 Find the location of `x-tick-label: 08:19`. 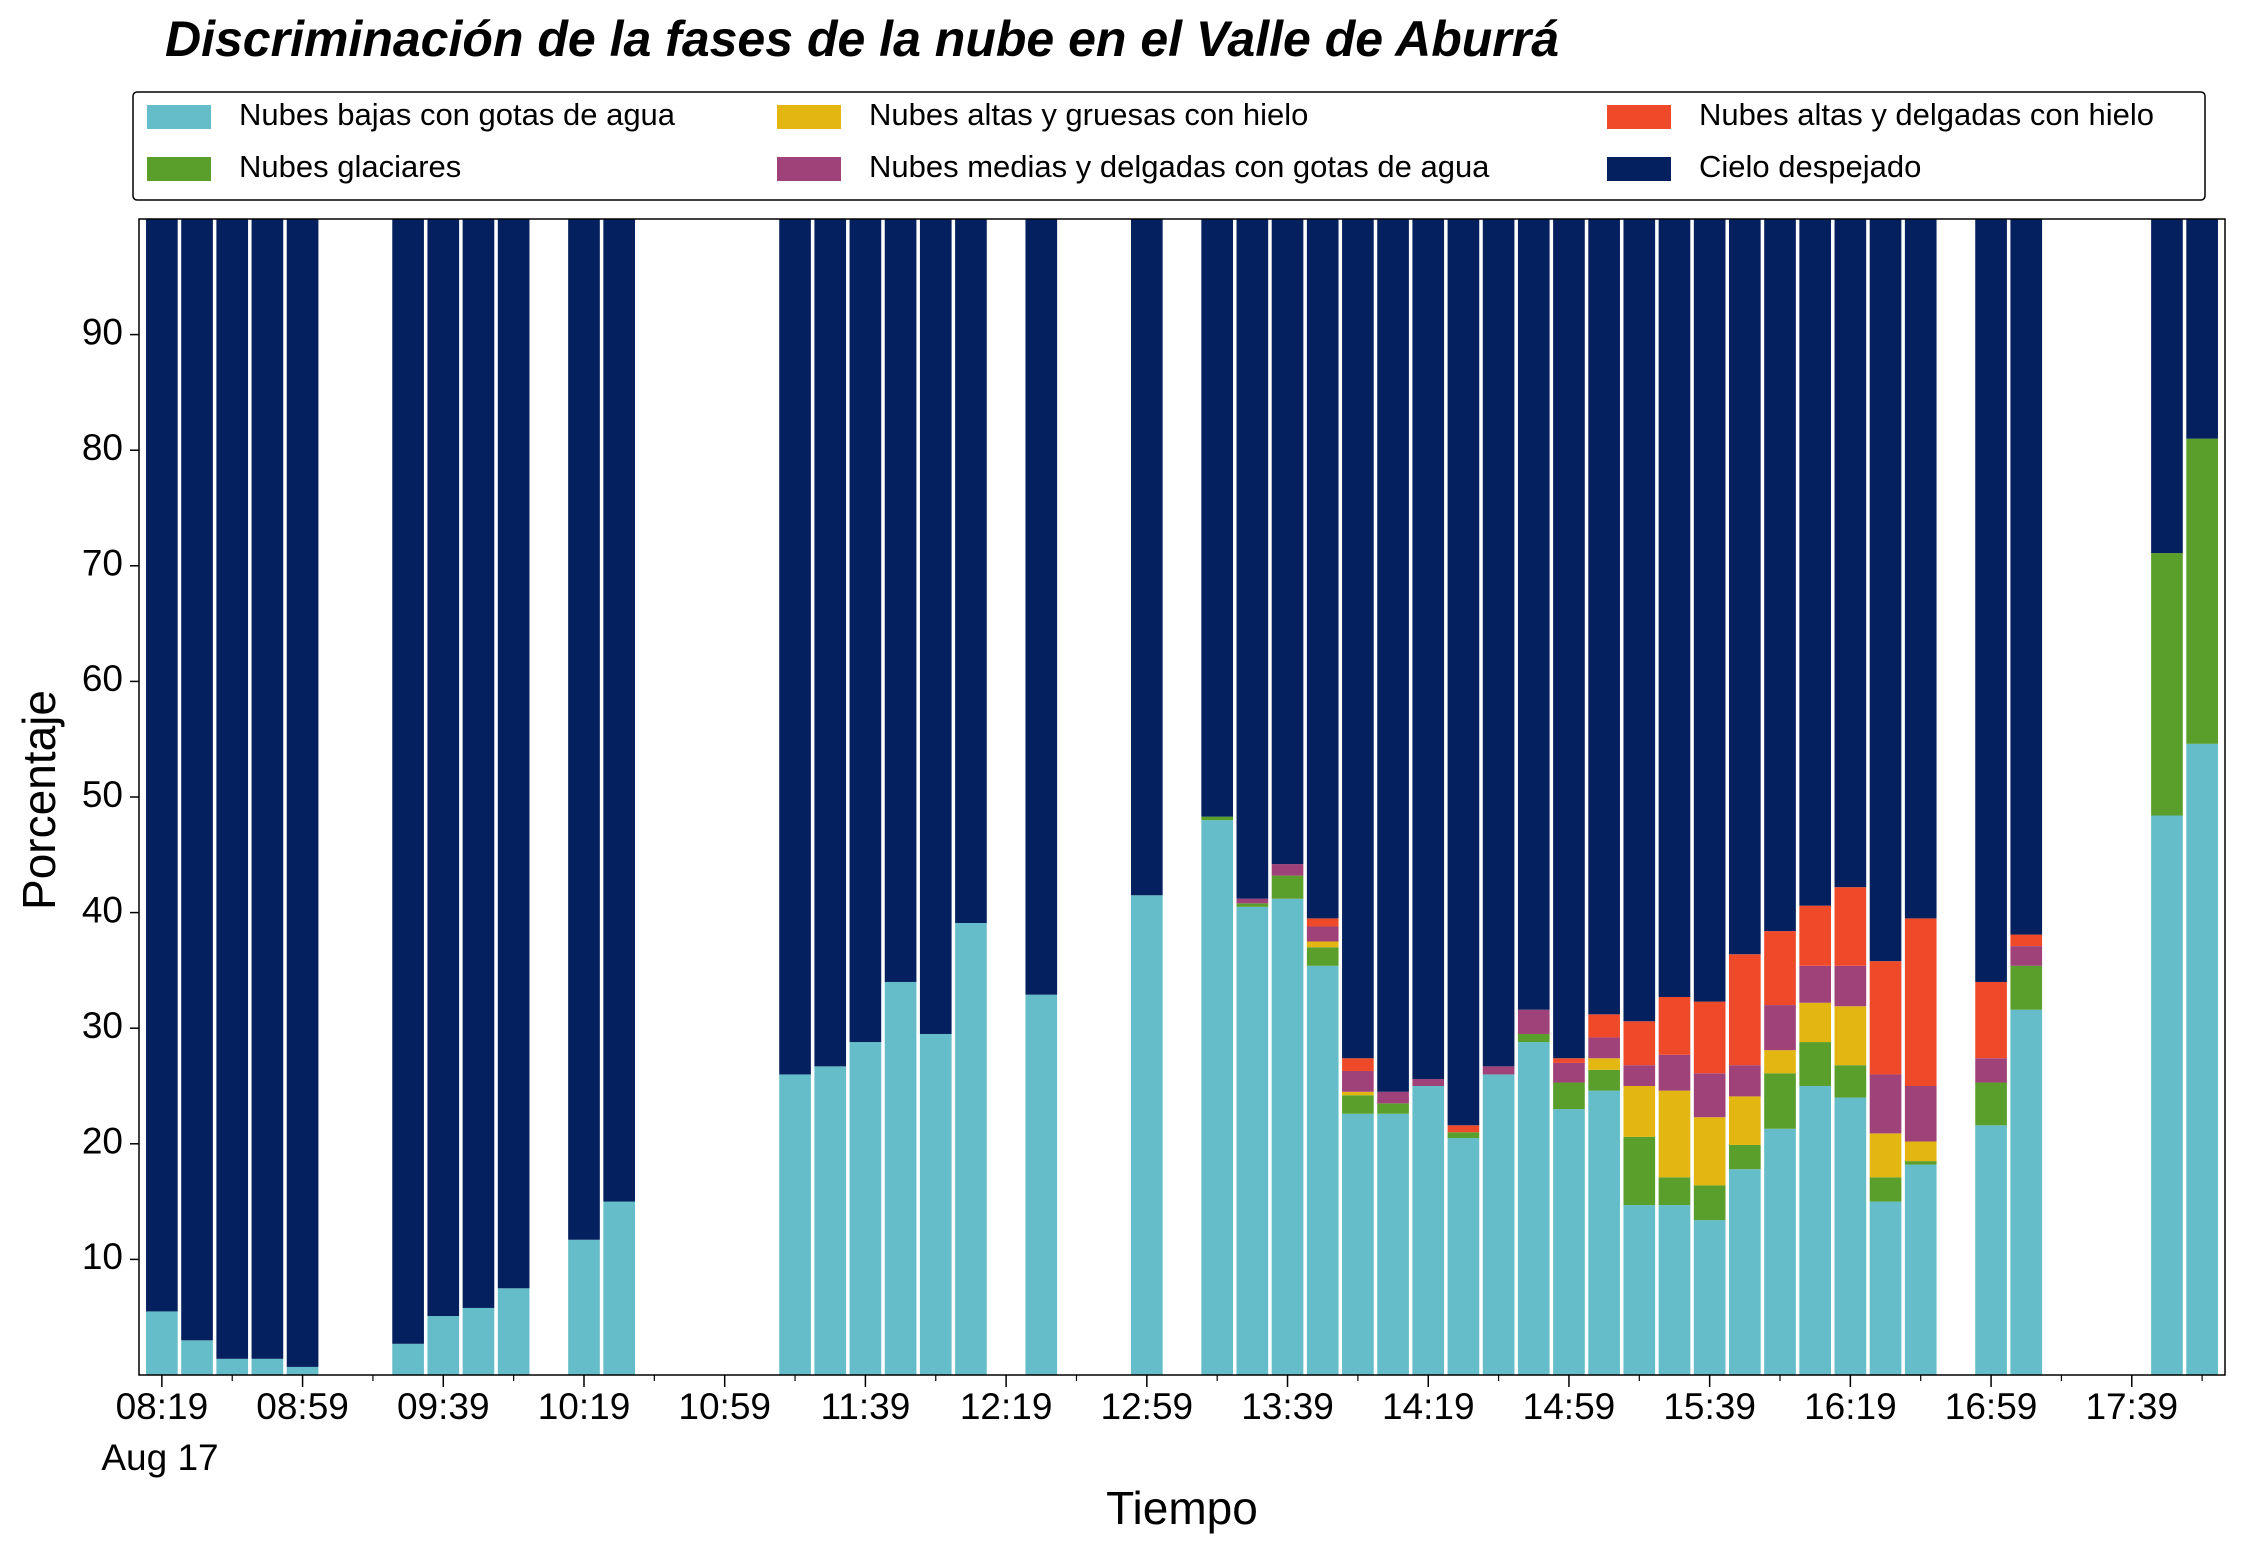

x-tick-label: 08:19 is located at coordinates (162, 1406).